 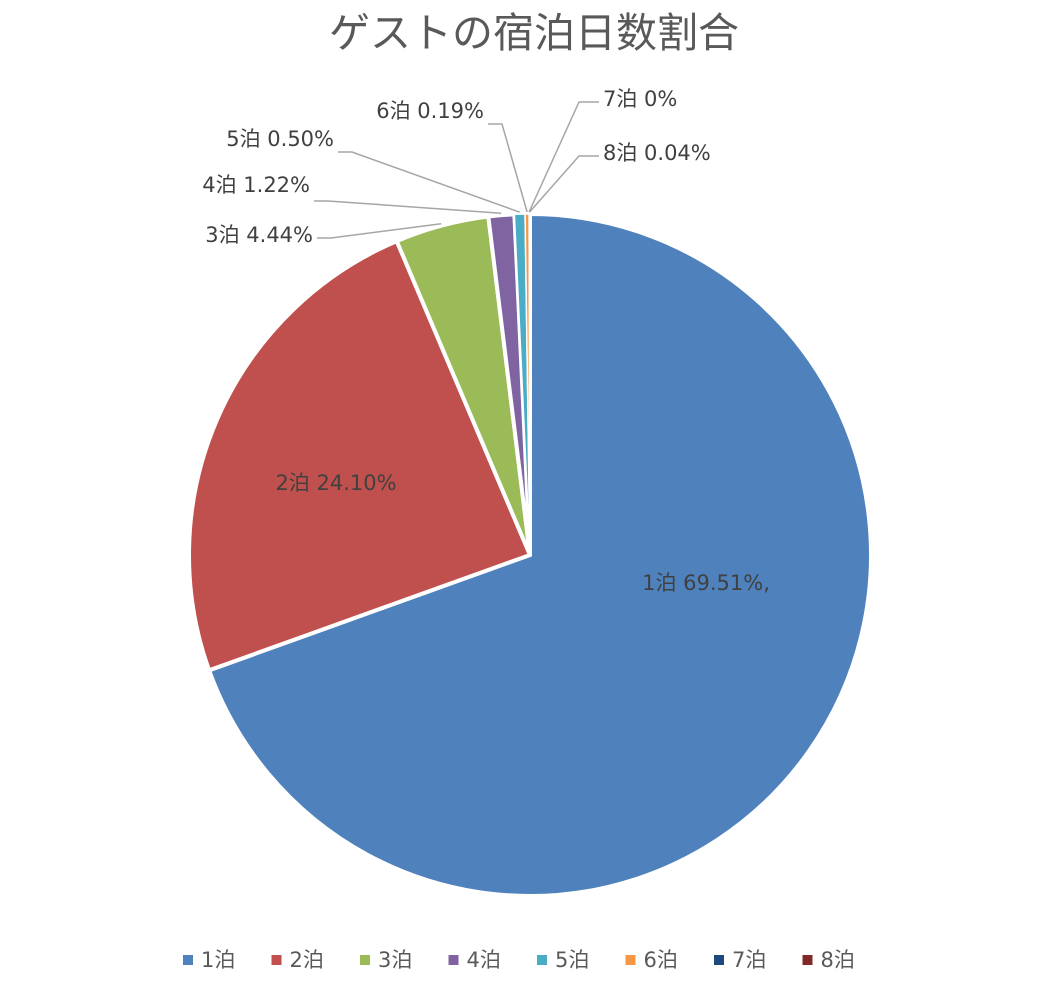 I want to click on legend-item-4-haku-swatch, so click(x=453, y=960).